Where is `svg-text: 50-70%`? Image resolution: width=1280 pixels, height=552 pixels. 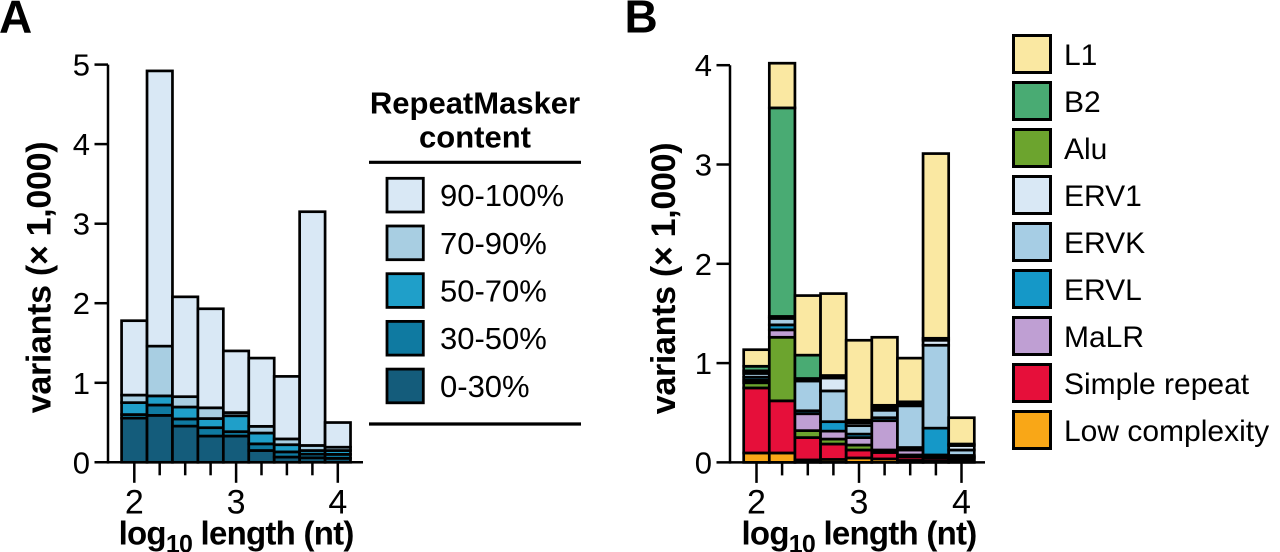
svg-text: 50-70% is located at coordinates (493, 291).